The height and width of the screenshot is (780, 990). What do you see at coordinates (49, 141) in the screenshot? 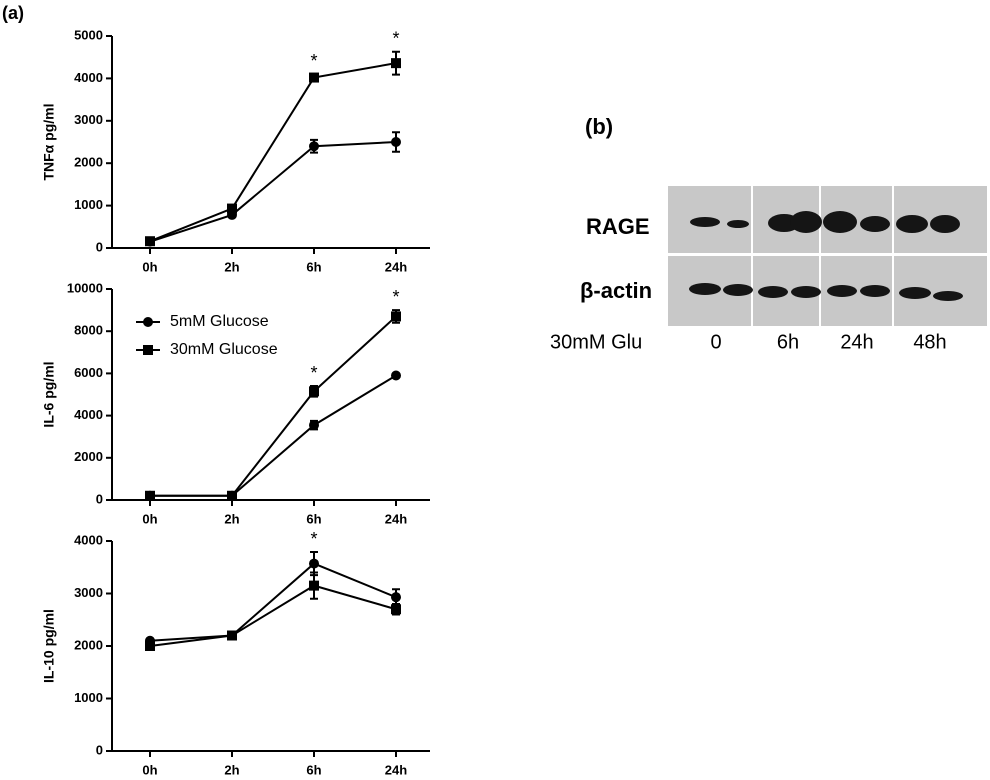
I see `y-axis-label: TNFα pg/ml` at bounding box center [49, 141].